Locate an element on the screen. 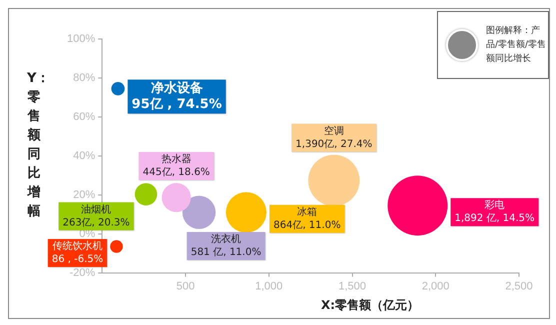 Image resolution: width=556 pixels, height=325 pixels. text: 油烟机 is located at coordinates (96, 209).